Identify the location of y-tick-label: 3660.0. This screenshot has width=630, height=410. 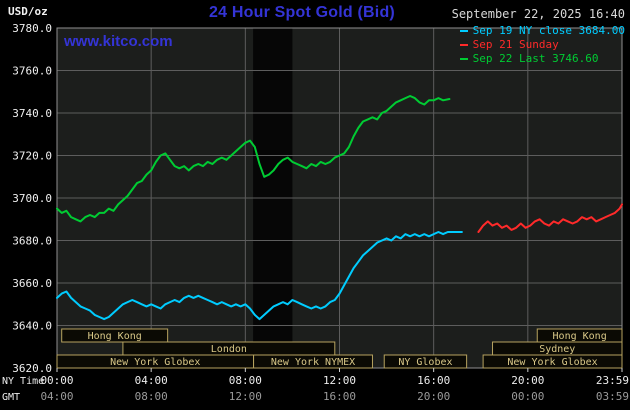
(32, 283).